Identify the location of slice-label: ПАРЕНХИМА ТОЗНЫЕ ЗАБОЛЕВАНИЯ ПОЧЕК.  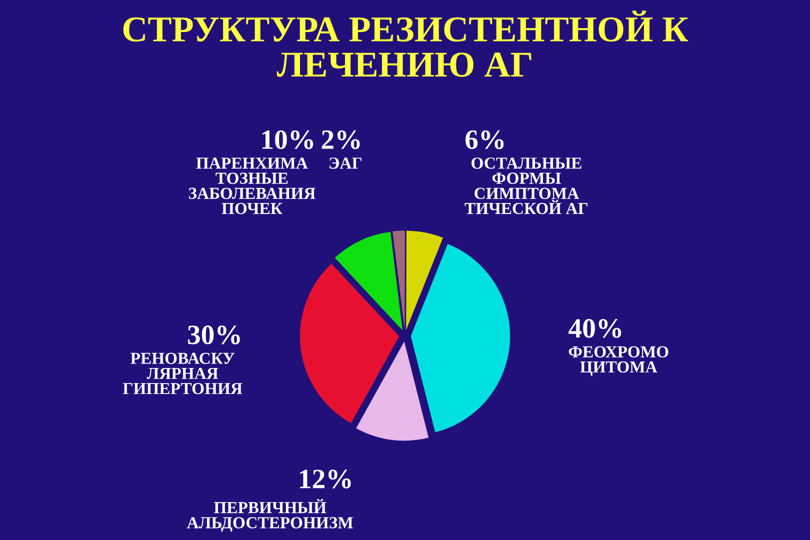
(252, 186).